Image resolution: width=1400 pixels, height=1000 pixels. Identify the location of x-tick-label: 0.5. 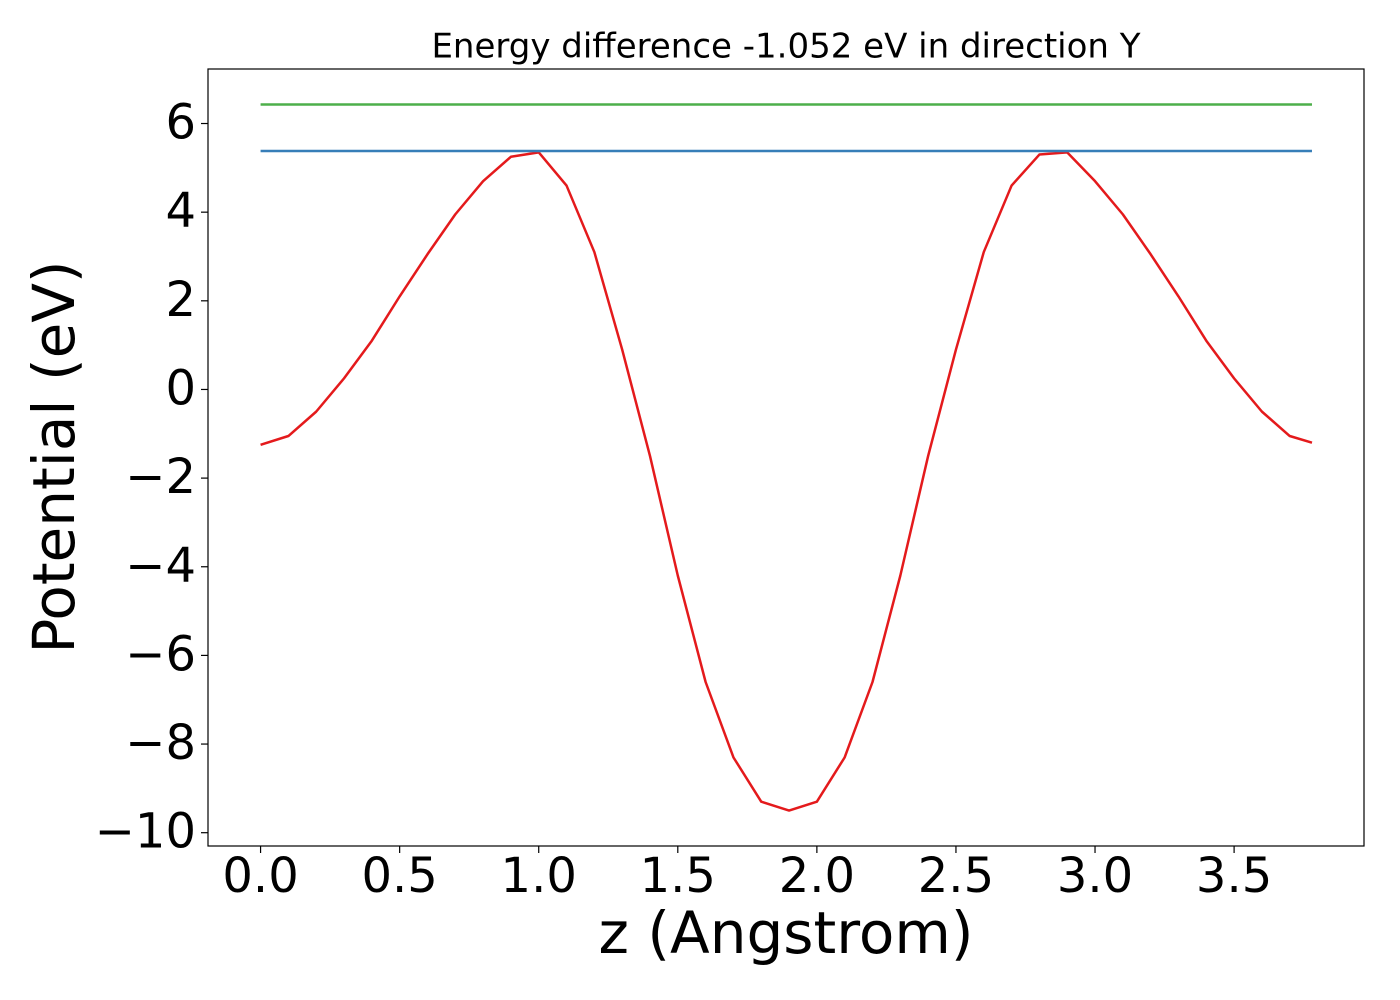
(399, 876).